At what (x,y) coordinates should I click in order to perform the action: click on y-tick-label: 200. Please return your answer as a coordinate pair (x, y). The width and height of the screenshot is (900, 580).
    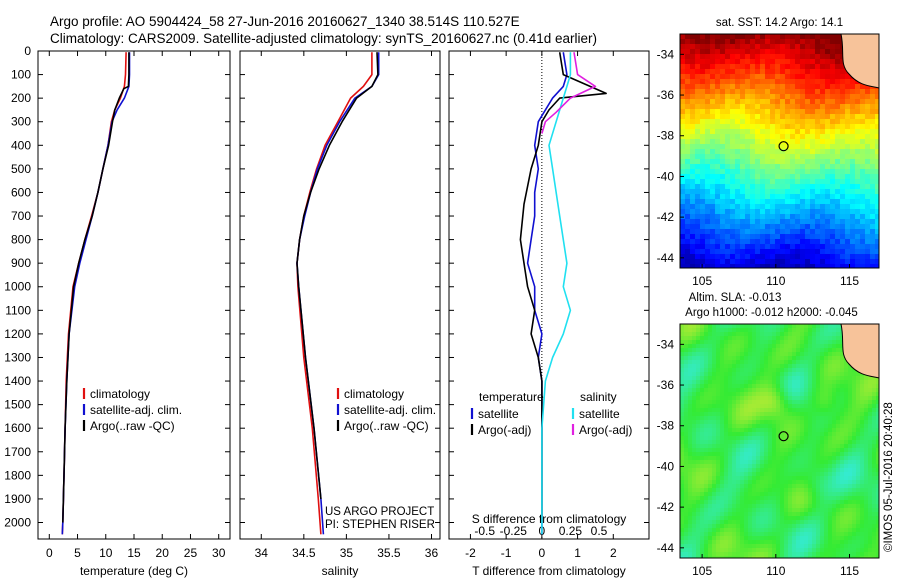
    Looking at the image, I should click on (21, 98).